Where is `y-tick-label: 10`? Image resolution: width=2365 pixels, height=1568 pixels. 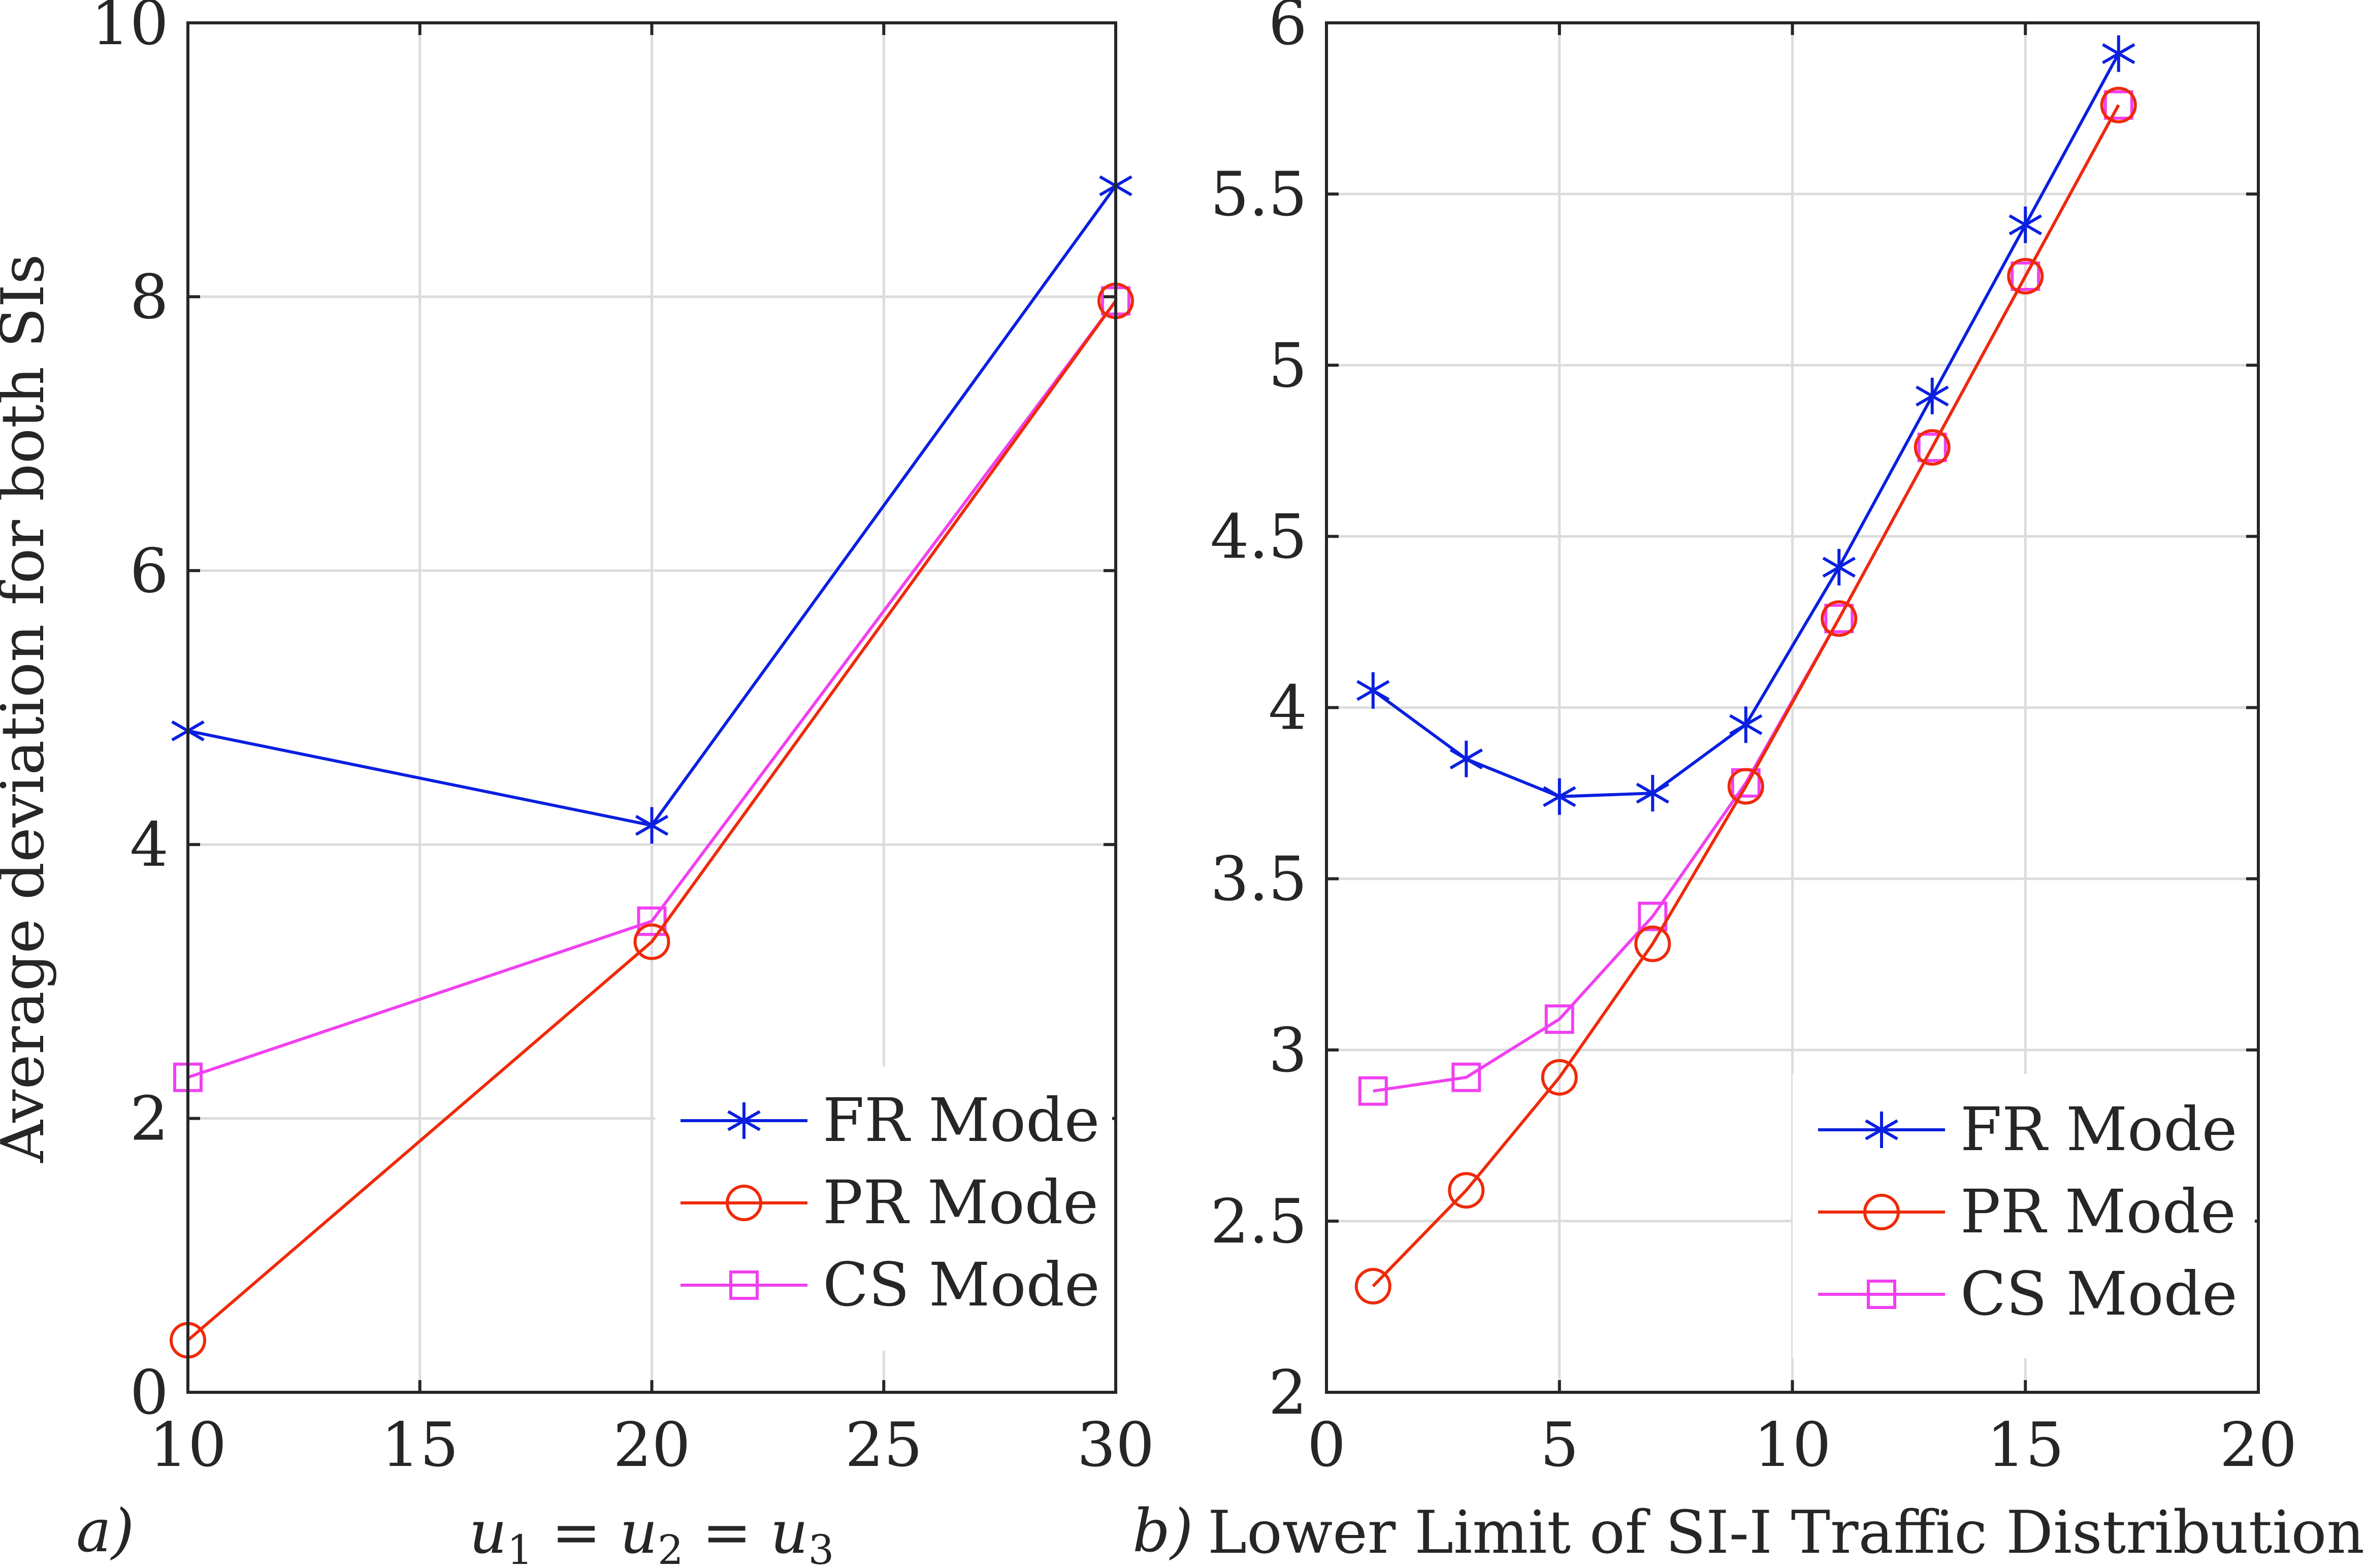 y-tick-label: 10 is located at coordinates (130, 29).